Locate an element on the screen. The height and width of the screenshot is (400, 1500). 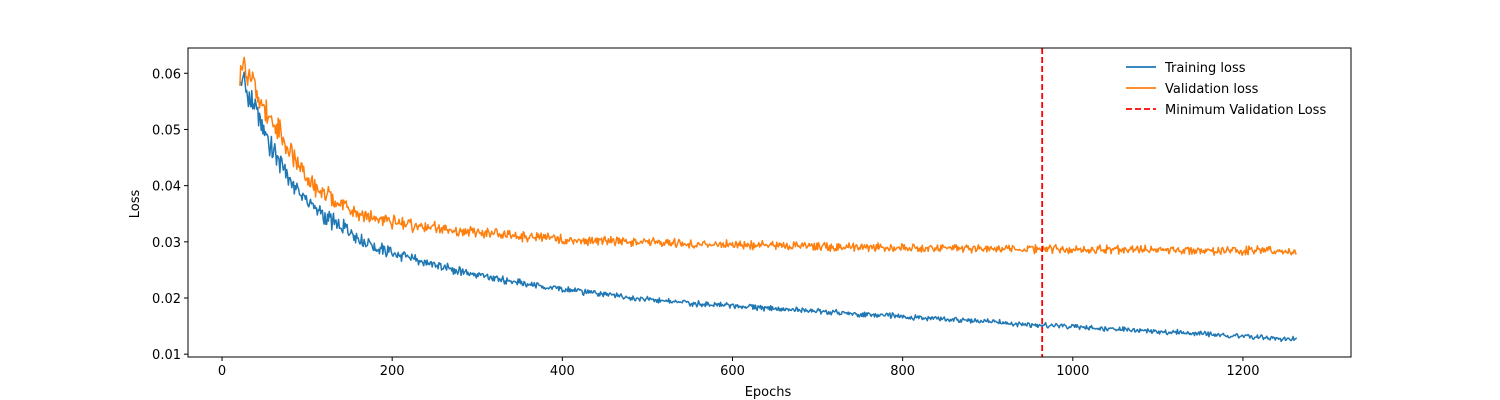
x-tick-label: 200 is located at coordinates (392, 371).